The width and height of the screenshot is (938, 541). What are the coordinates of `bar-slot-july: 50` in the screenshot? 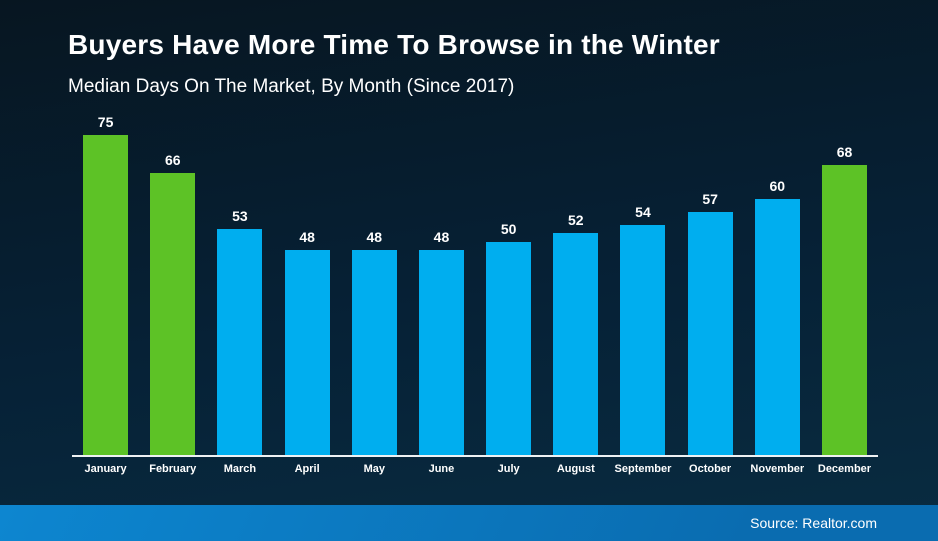 It's located at (508, 284).